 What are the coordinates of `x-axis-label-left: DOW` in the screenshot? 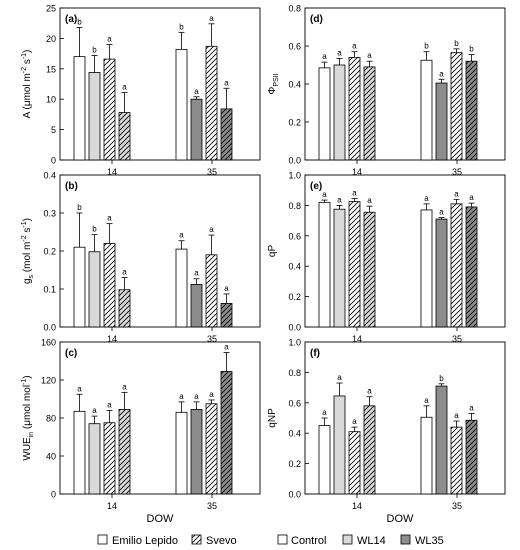 It's located at (161, 519).